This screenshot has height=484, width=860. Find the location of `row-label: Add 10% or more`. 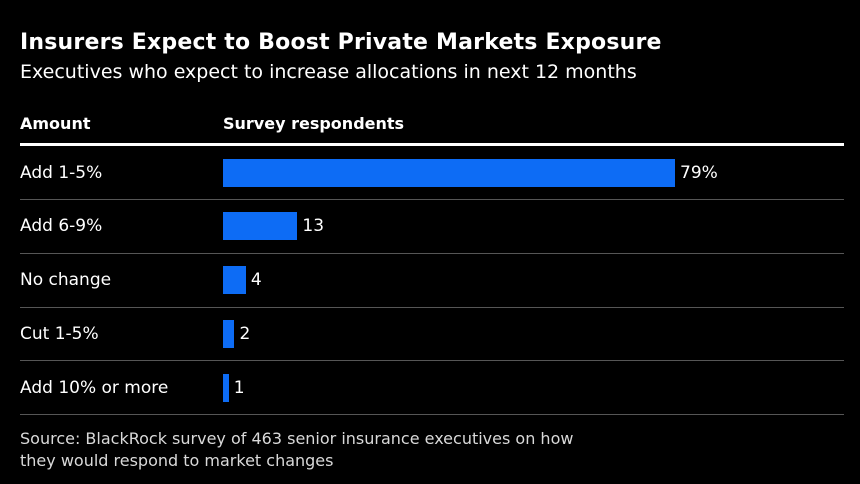

row-label: Add 10% or more is located at coordinates (94, 387).